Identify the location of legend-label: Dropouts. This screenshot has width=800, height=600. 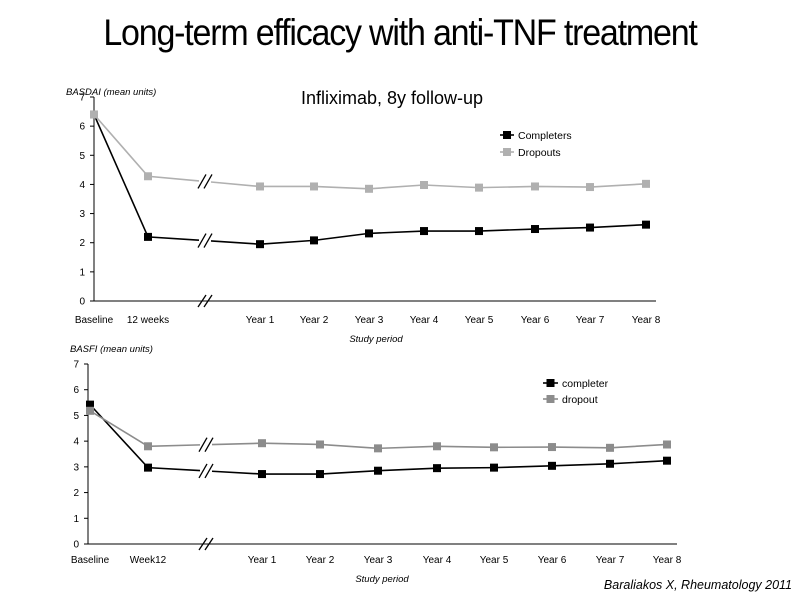
(539, 153).